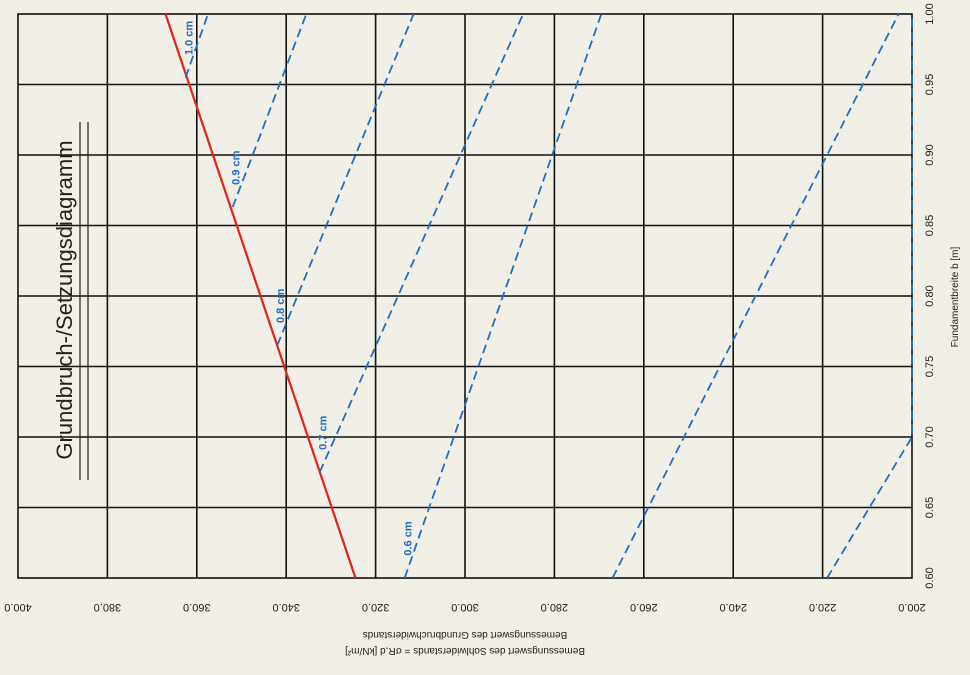 This screenshot has height=675, width=970. Describe the element at coordinates (930, 295) in the screenshot. I see `x-tick-label: 0.80` at that location.